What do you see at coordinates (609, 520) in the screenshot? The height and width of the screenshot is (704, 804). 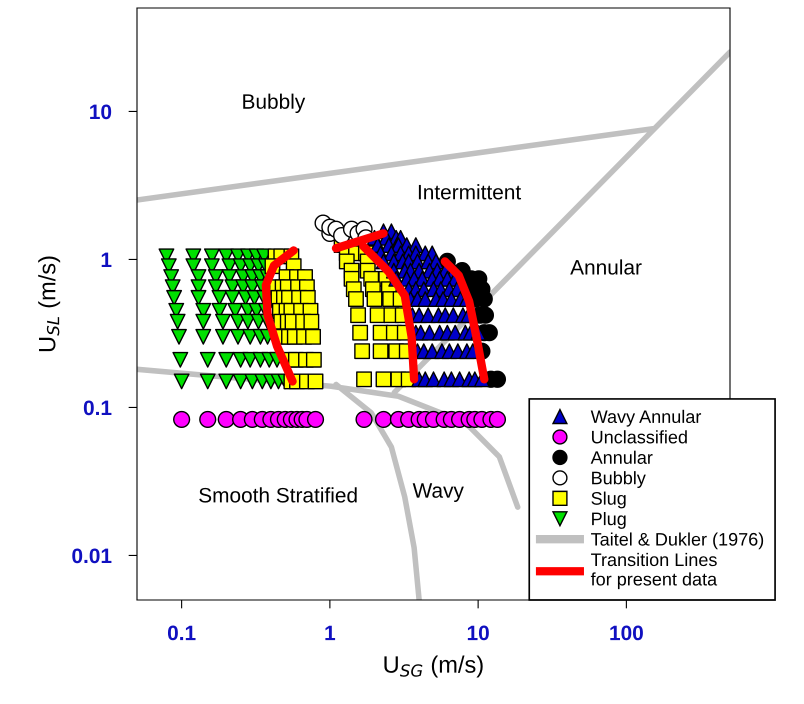 I see `legend-label: Plug` at bounding box center [609, 520].